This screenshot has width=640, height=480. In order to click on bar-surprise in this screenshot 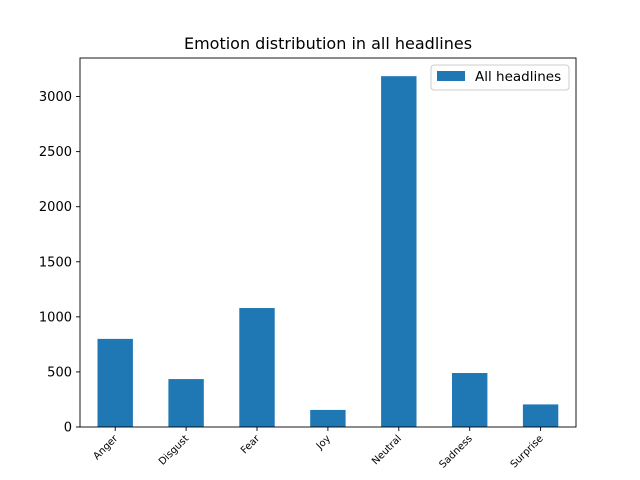, I will do `click(540, 415)`.